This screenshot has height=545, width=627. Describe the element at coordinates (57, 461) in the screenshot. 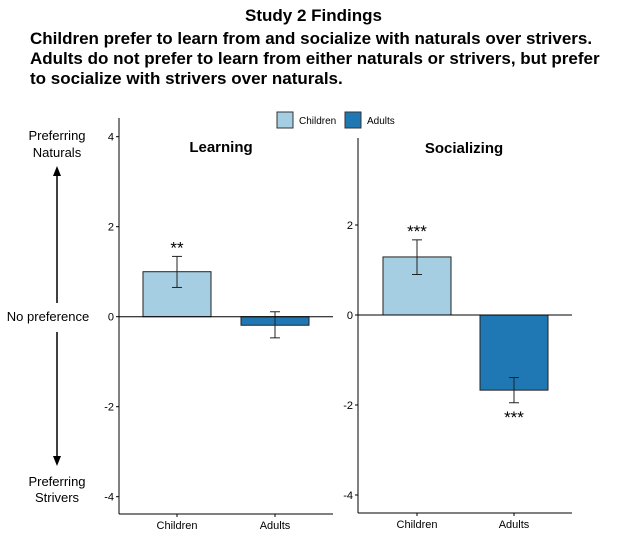

I see `arrow-down-icon` at that location.